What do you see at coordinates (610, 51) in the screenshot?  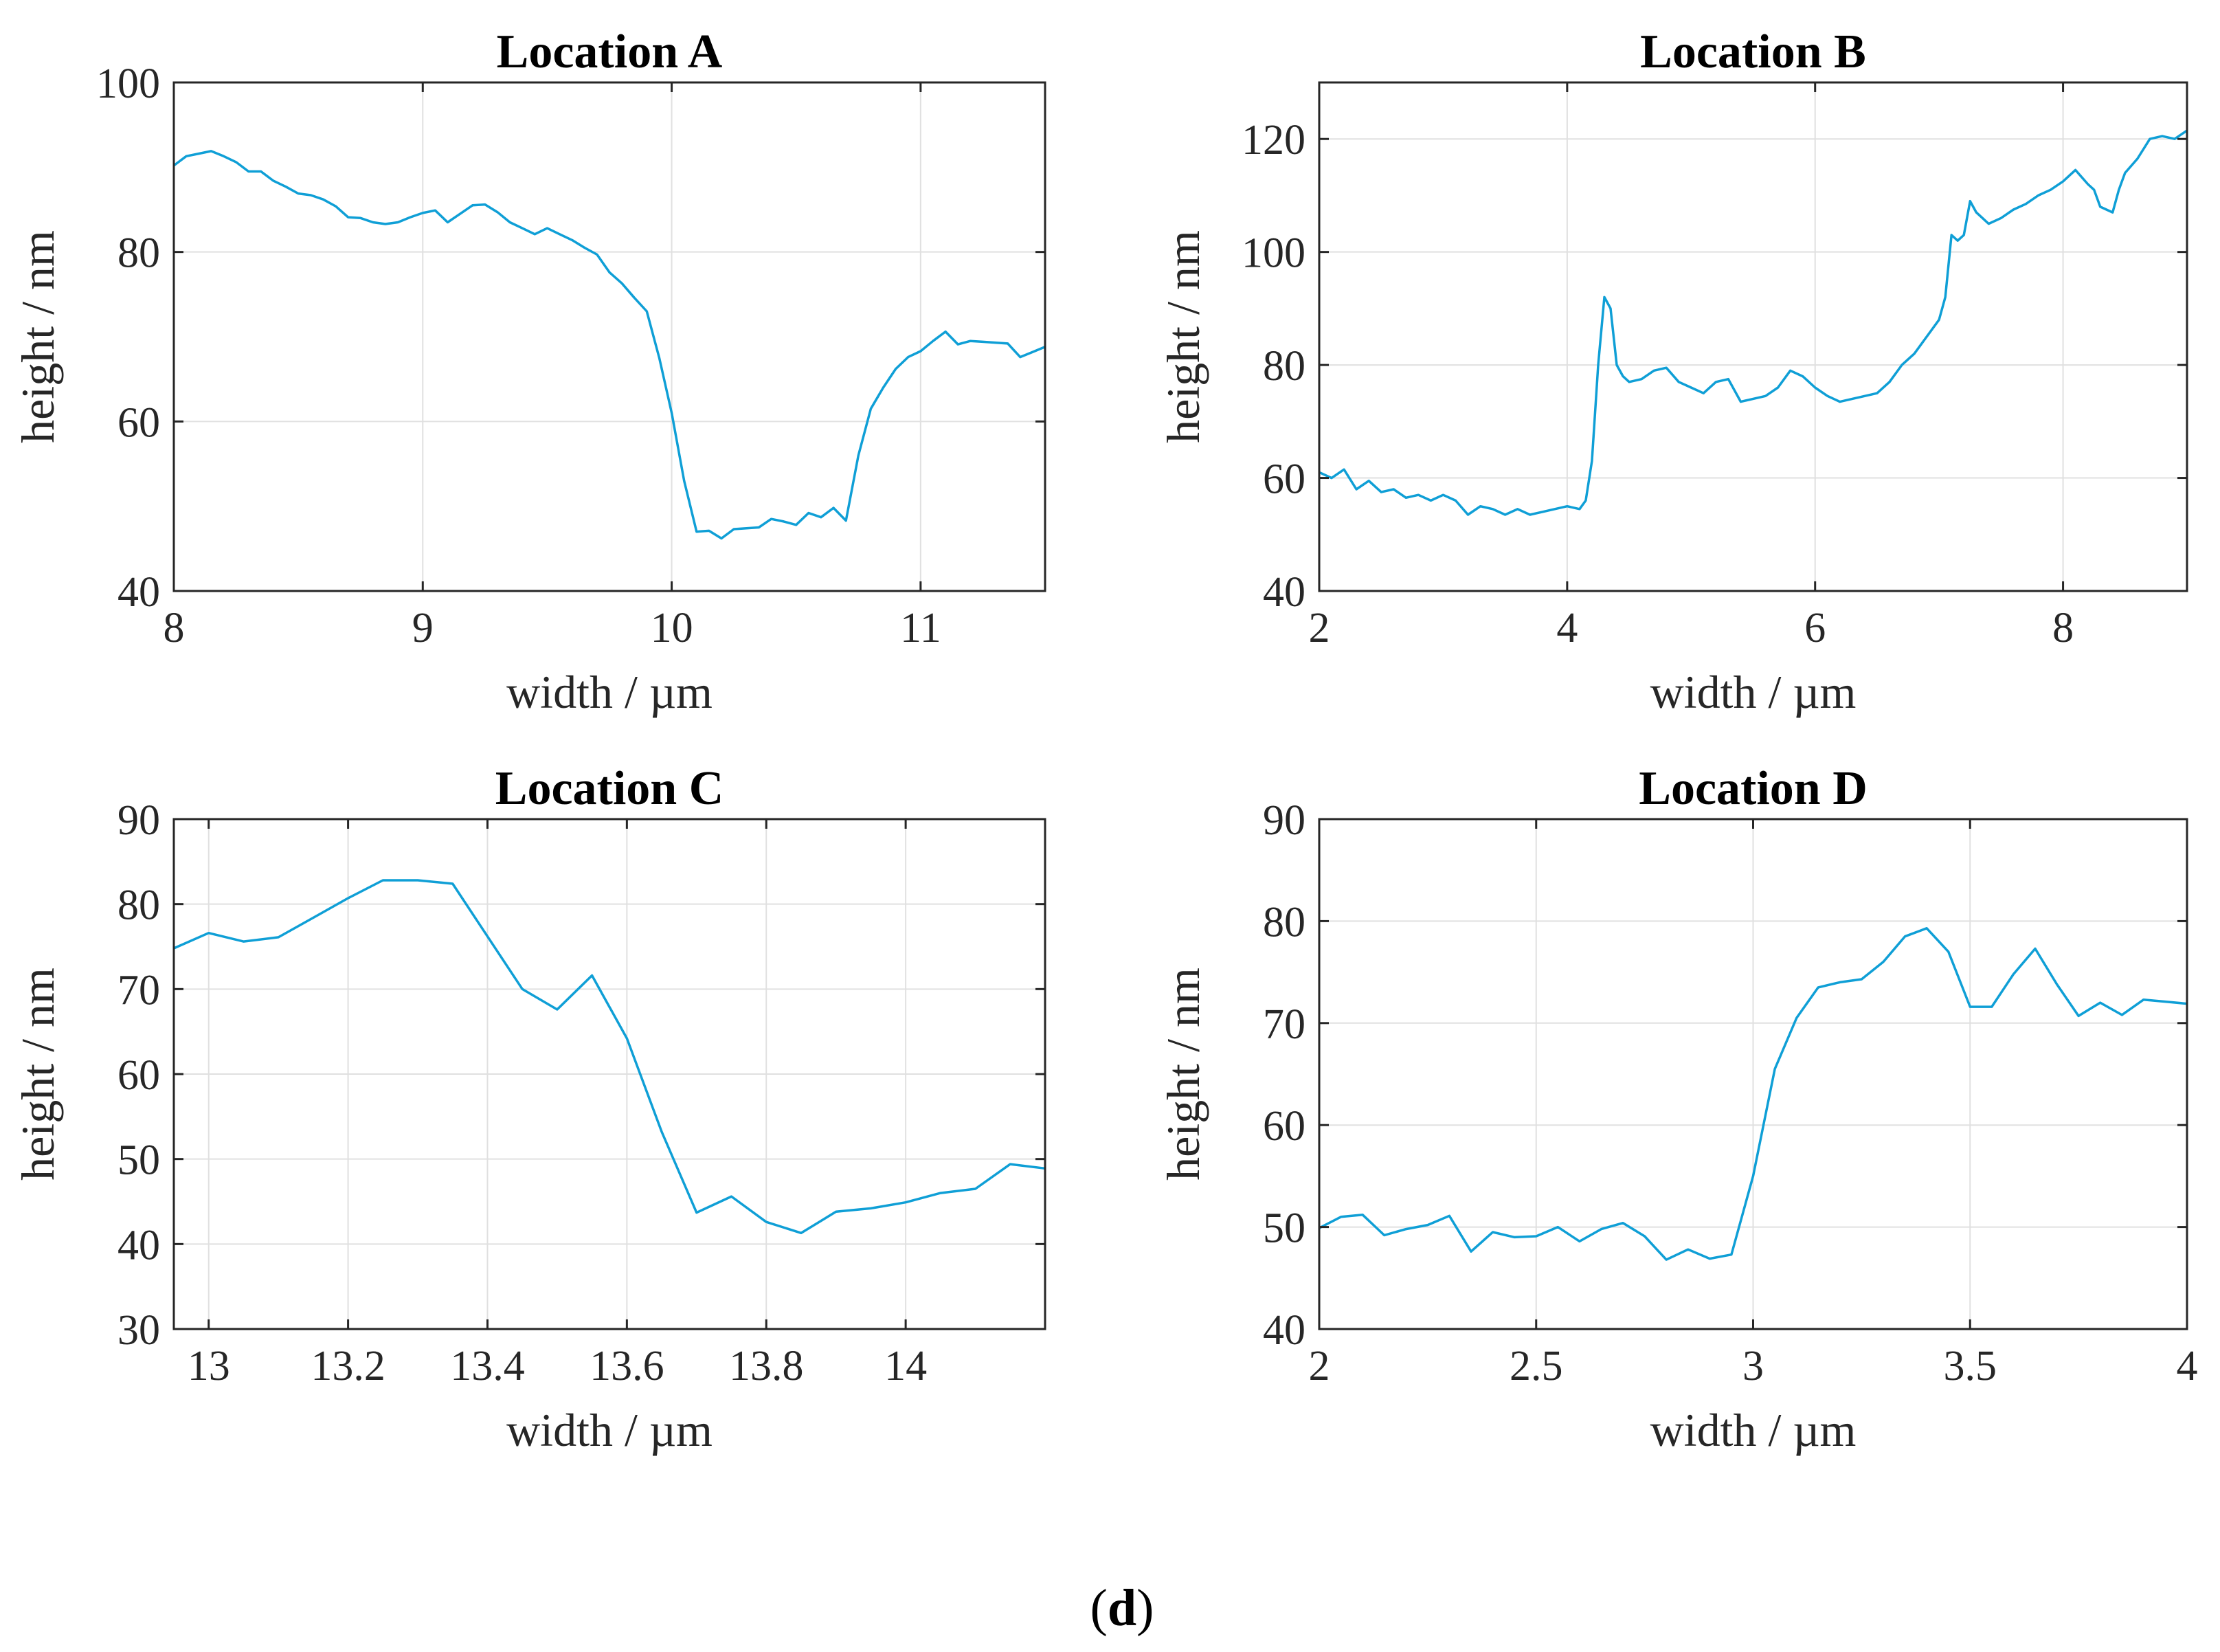 I see `chart-title: Location A` at bounding box center [610, 51].